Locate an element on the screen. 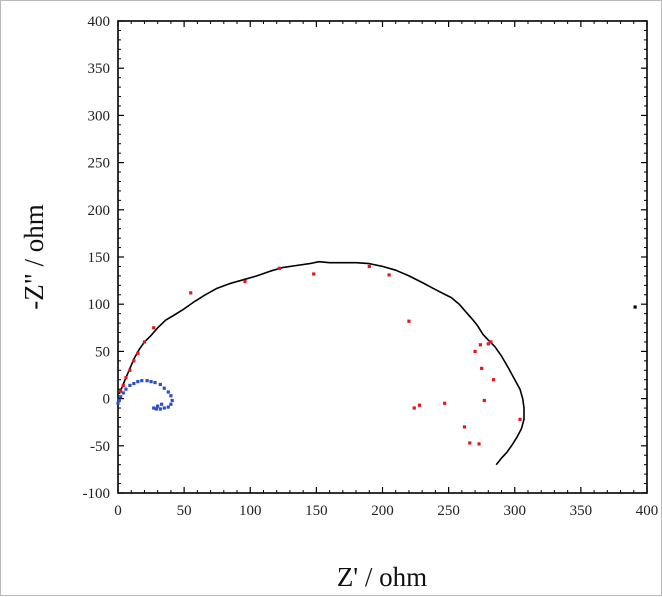  y-tick-label: 400 is located at coordinates (99, 22).